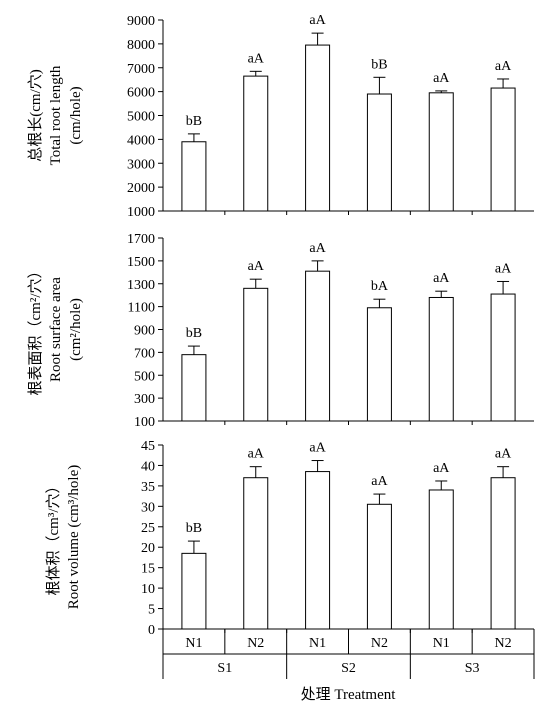  Describe the element at coordinates (380, 286) in the screenshot. I see `data-label: bA` at that location.